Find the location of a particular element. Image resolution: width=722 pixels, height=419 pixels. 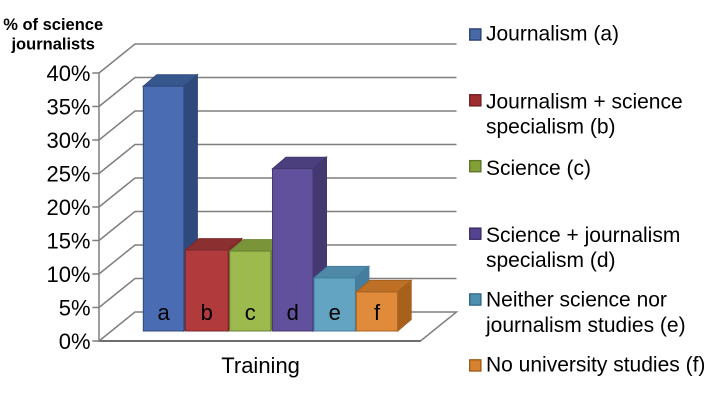

svg-text: 15% is located at coordinates (68, 240).